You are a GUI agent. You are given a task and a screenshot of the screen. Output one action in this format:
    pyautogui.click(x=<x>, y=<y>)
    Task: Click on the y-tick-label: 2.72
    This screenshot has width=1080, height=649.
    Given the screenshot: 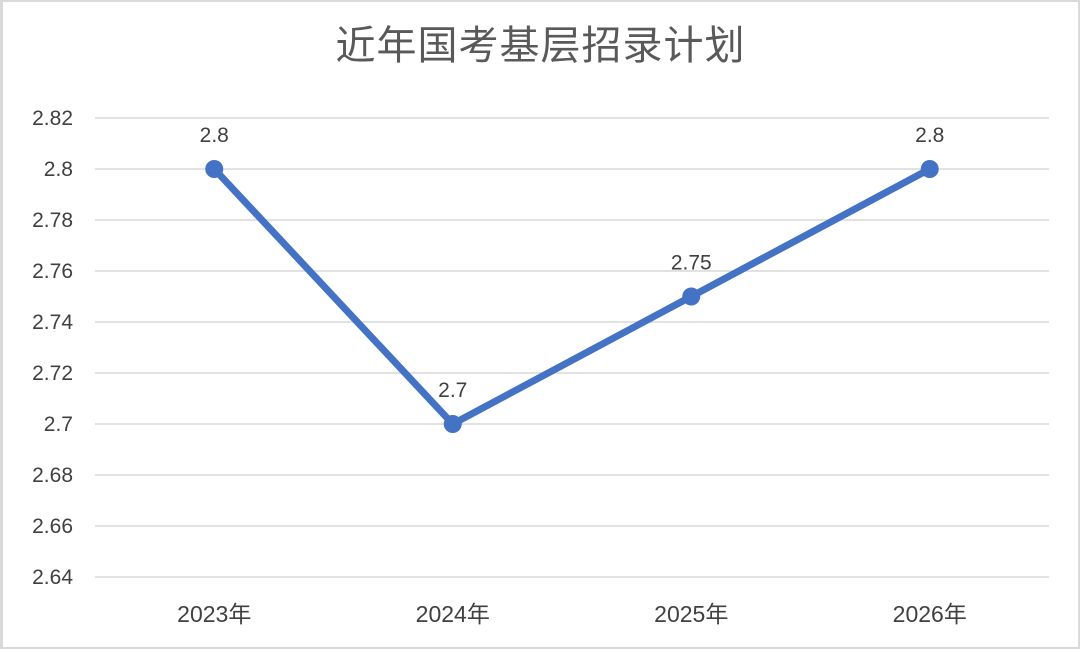 What is the action you would take?
    pyautogui.click(x=52, y=373)
    